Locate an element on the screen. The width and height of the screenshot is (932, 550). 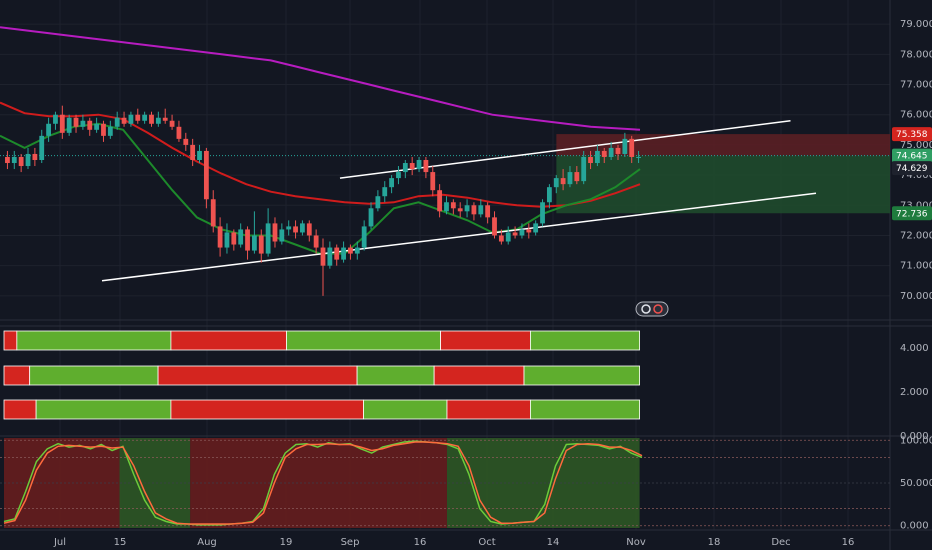
price-tag-label: 74.645 is located at coordinates (912, 157).